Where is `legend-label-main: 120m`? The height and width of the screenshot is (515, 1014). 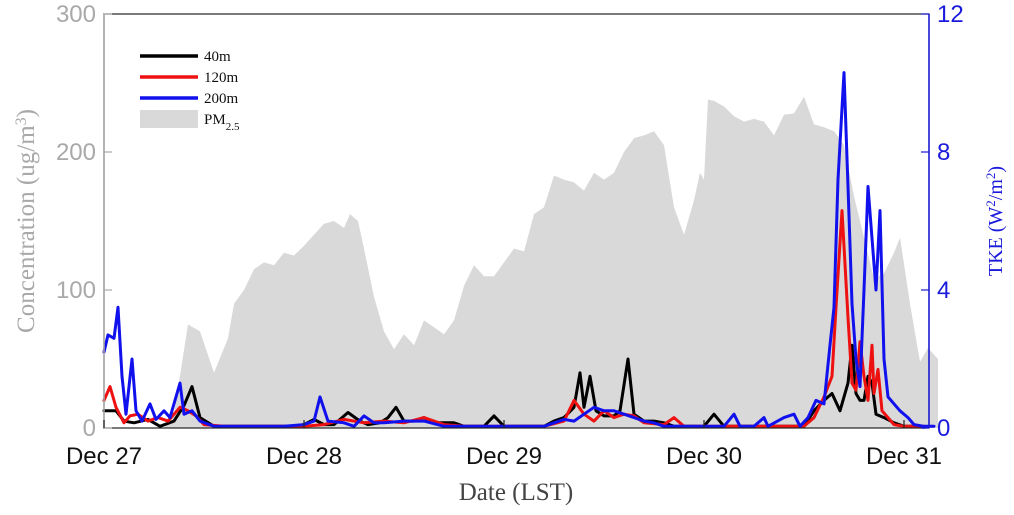
legend-label-main: 120m is located at coordinates (221, 78).